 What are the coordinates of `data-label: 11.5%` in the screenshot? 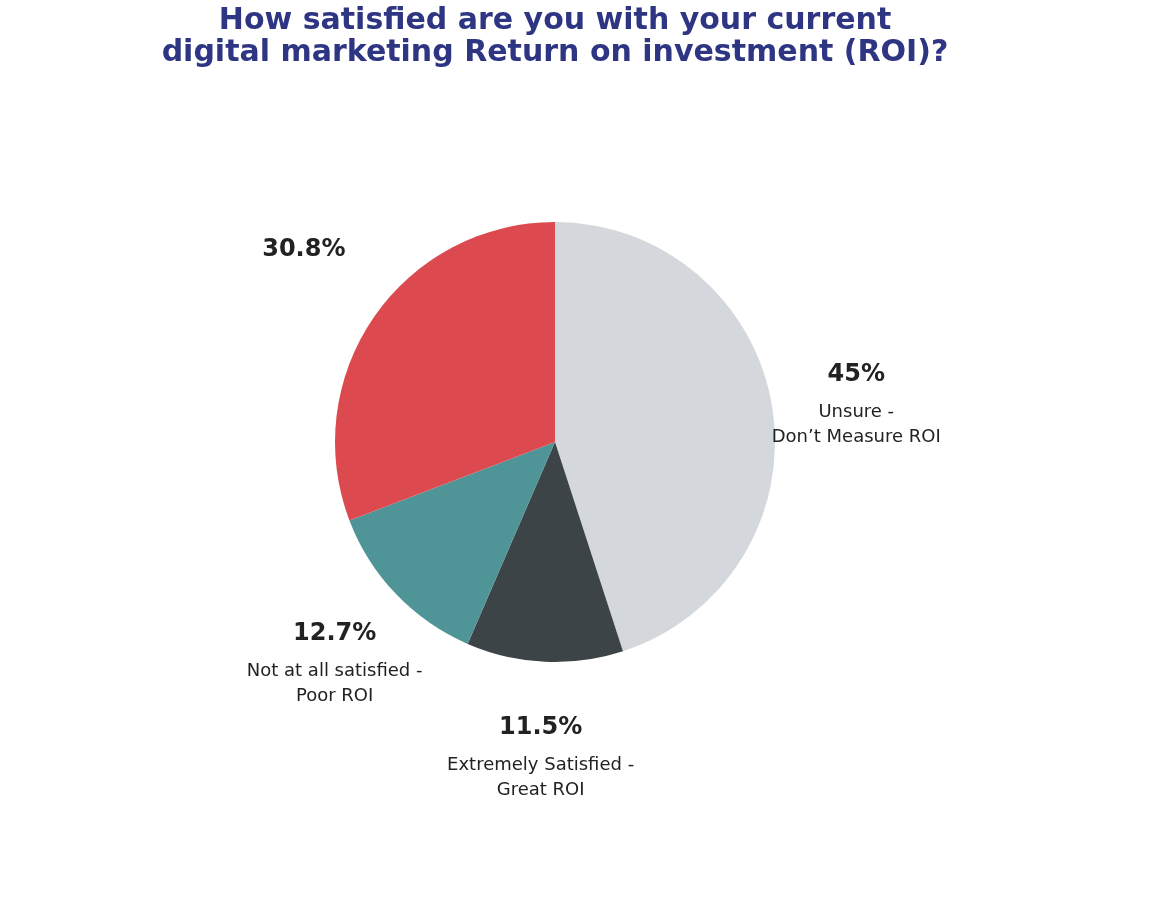 It's located at (541, 725).